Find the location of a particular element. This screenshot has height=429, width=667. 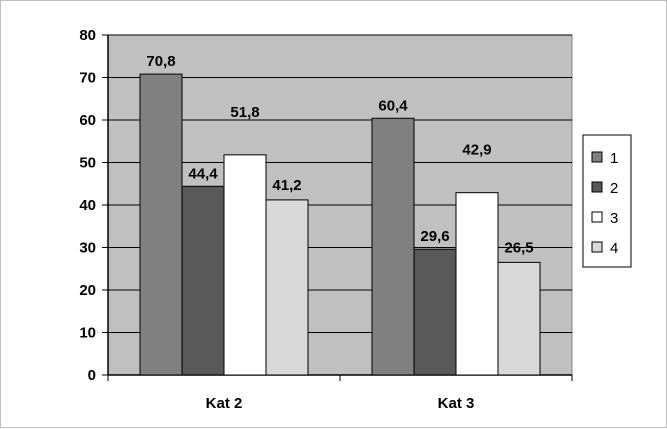

y-tick-label: 20 is located at coordinates (87, 290).